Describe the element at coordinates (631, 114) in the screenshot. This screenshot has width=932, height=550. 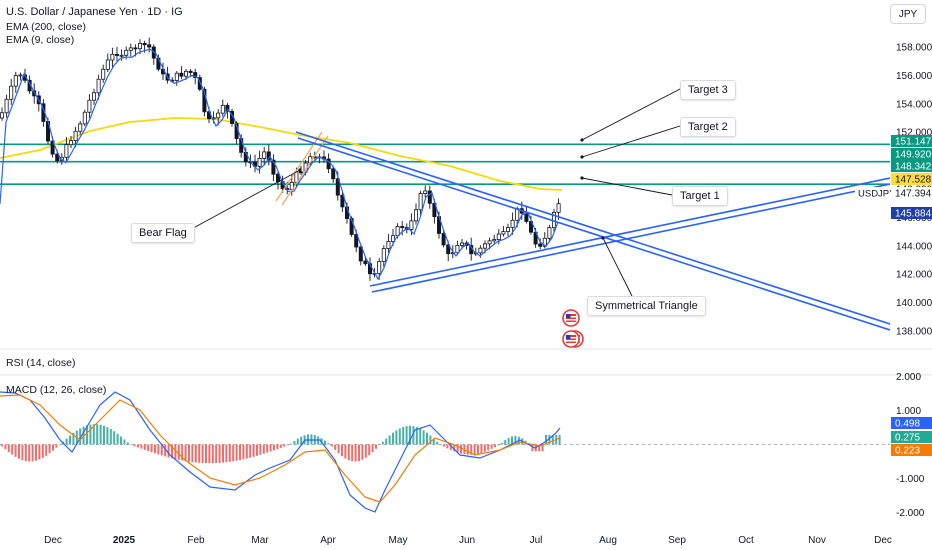
I see `target3-connector` at that location.